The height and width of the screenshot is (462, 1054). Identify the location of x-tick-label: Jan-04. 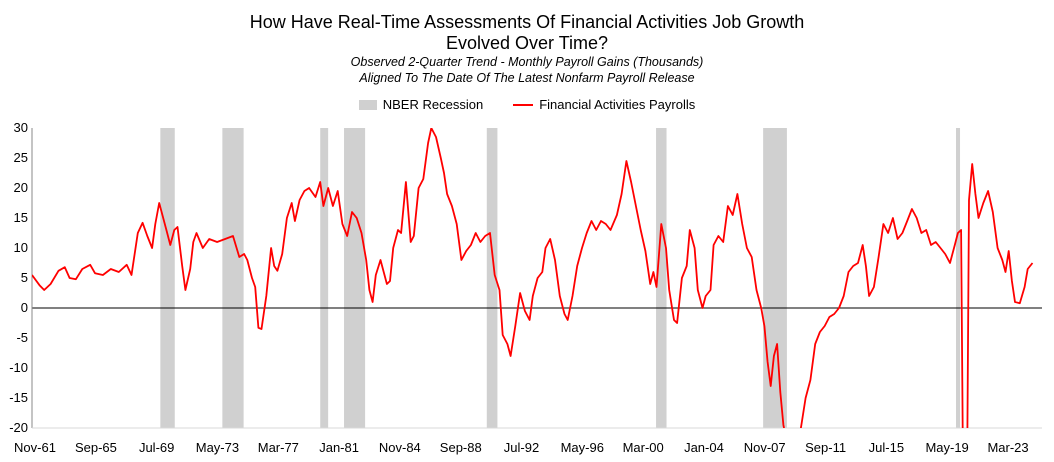
(704, 447).